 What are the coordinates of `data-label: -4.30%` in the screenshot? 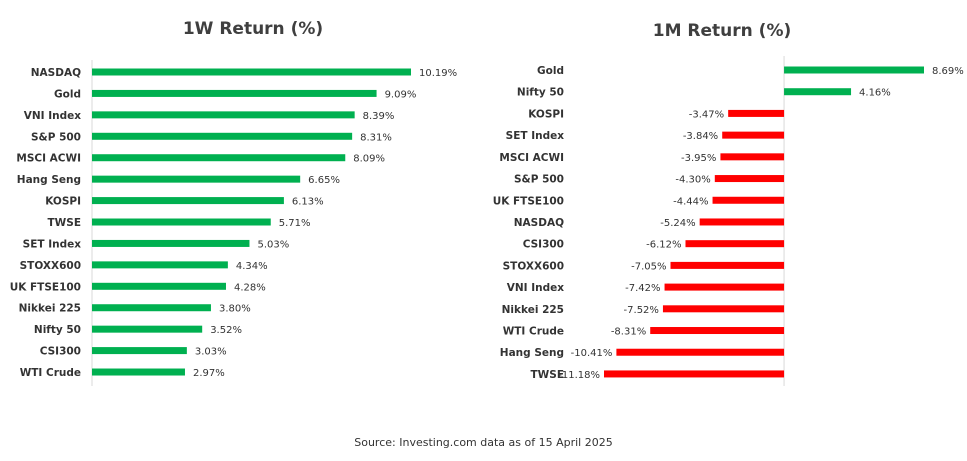 It's located at (692, 180).